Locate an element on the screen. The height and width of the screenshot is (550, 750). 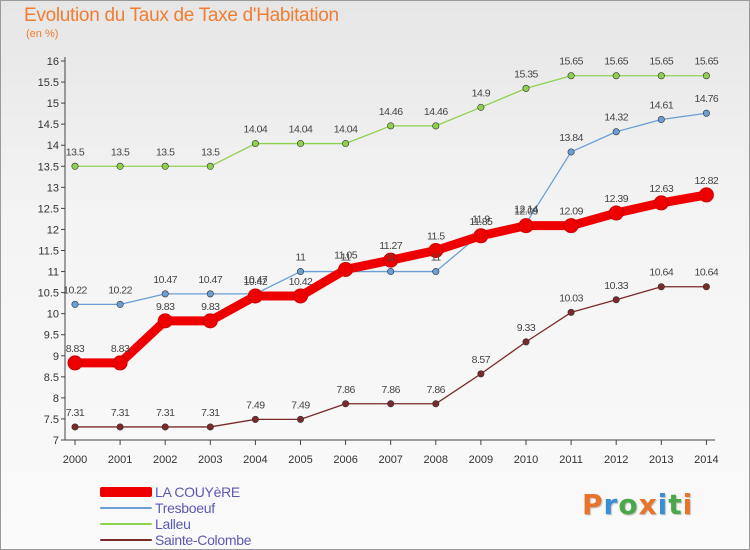
data-label: 8.83 is located at coordinates (75, 349).